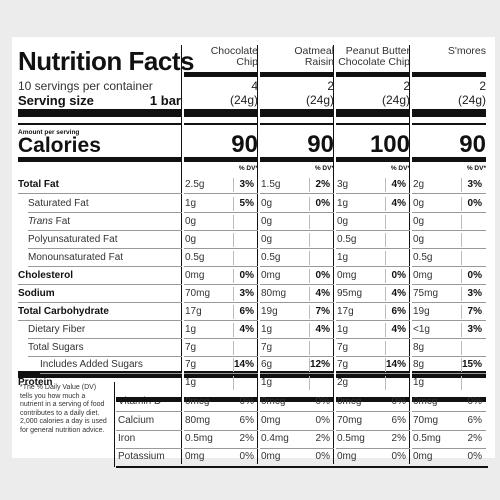  What do you see at coordinates (343, 382) in the screenshot?
I see `nutrient-amount: 2g` at bounding box center [343, 382].